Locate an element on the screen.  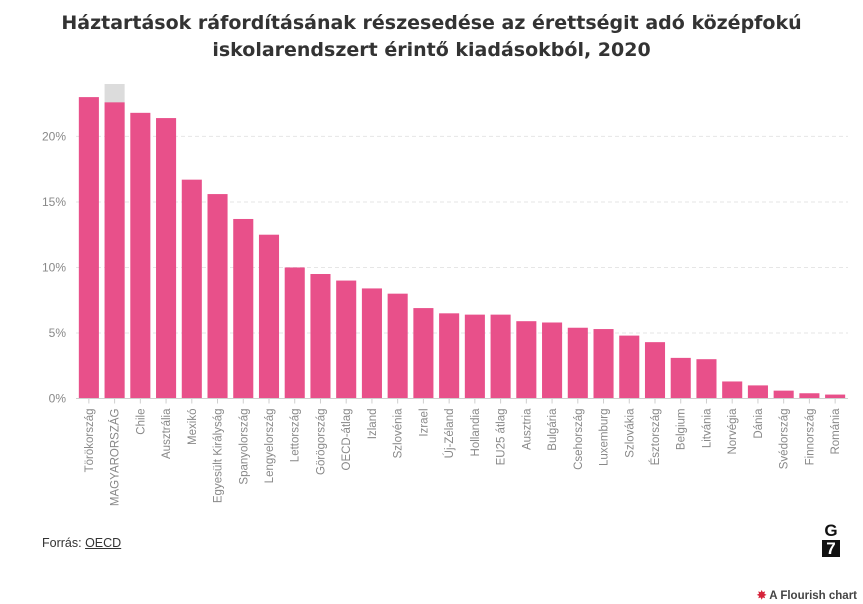
y-tick-label: 5% is located at coordinates (58, 333).